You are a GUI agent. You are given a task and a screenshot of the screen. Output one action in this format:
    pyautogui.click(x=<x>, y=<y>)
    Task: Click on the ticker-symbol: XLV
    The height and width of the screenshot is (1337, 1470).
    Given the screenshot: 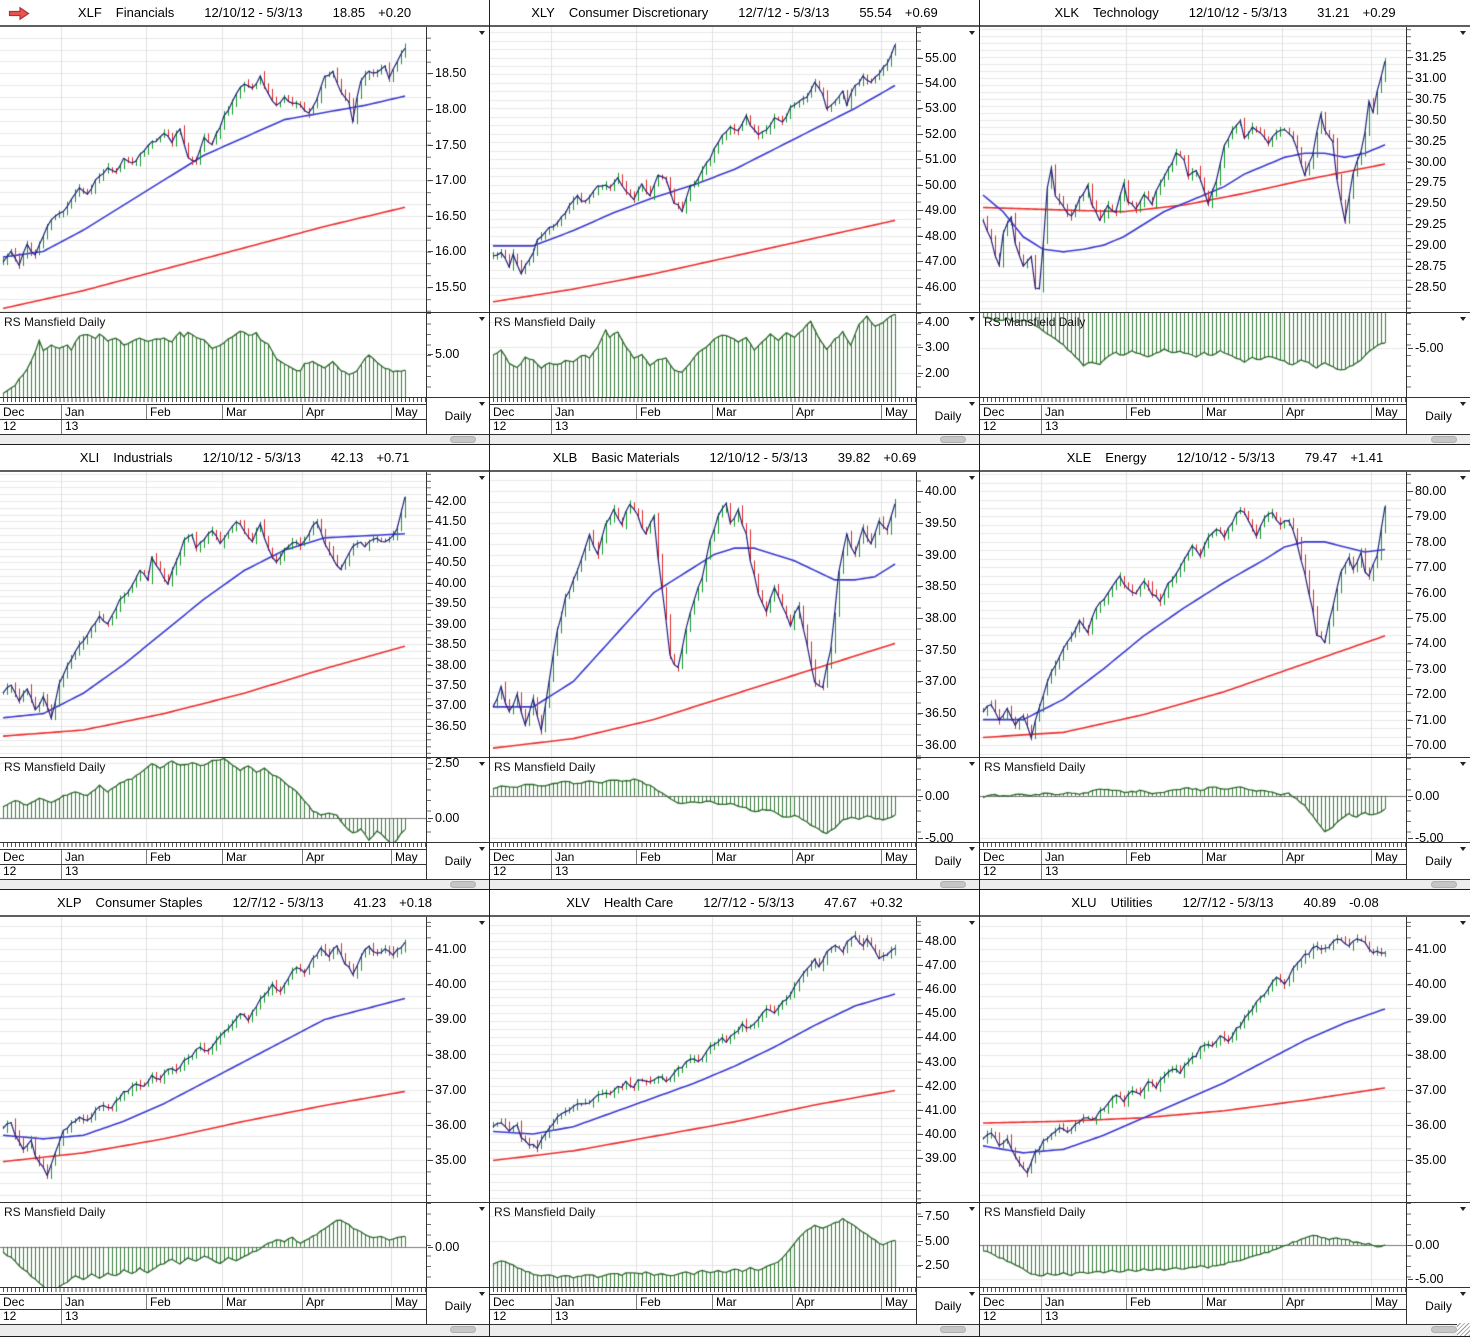 What is the action you would take?
    pyautogui.click(x=578, y=902)
    